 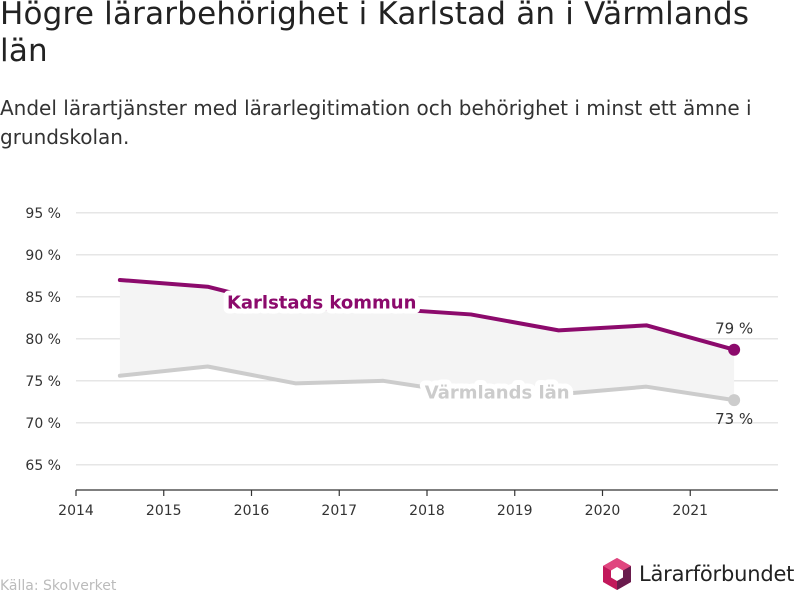 I want to click on x-tick-label: 2014, so click(x=76, y=511).